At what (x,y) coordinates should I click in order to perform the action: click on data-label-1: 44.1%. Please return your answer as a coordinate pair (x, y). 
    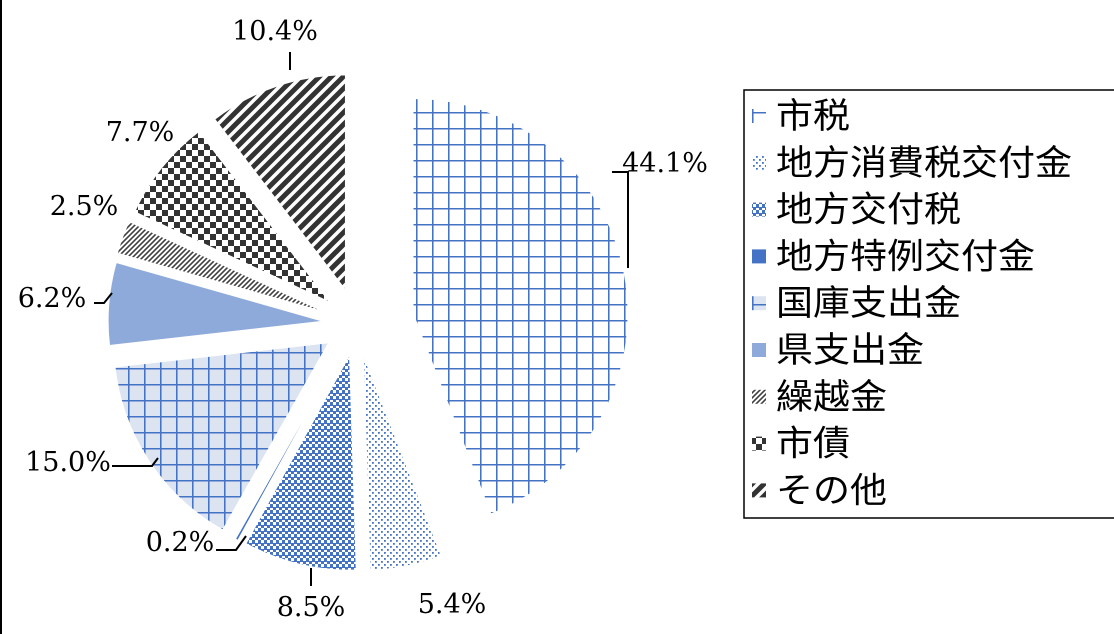
    Looking at the image, I should click on (665, 163).